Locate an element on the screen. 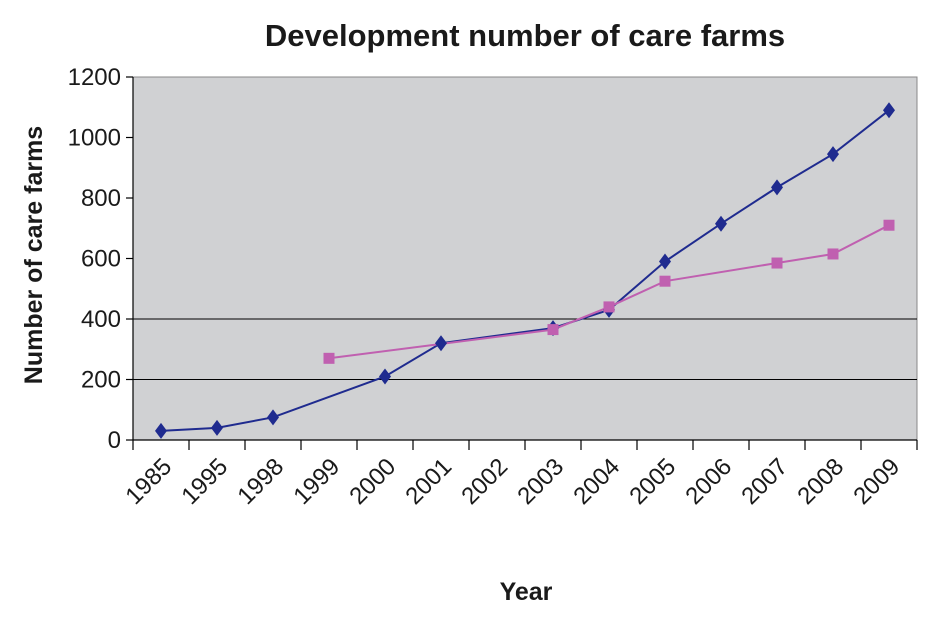  x-tick-label: 1985 is located at coordinates (148, 481).